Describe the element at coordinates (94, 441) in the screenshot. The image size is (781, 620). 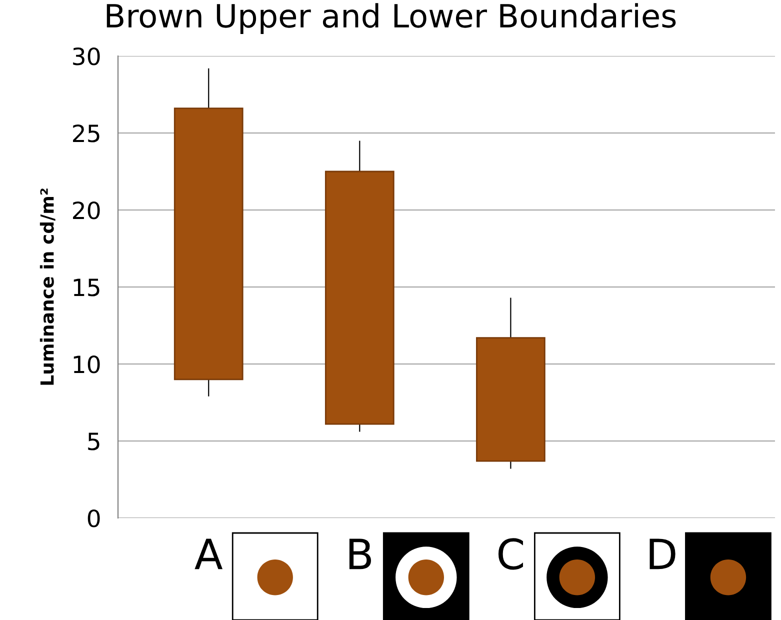
I see `y-tick-label: 5` at that location.